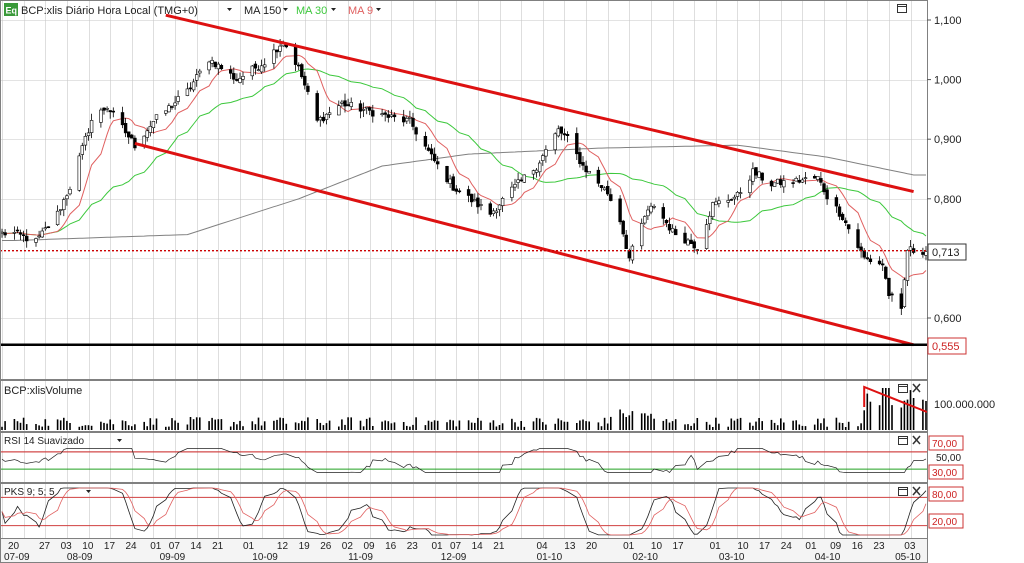 This screenshot has height=563, width=1024. What do you see at coordinates (360, 11) in the screenshot?
I see `ma9-label: MA 9` at bounding box center [360, 11].